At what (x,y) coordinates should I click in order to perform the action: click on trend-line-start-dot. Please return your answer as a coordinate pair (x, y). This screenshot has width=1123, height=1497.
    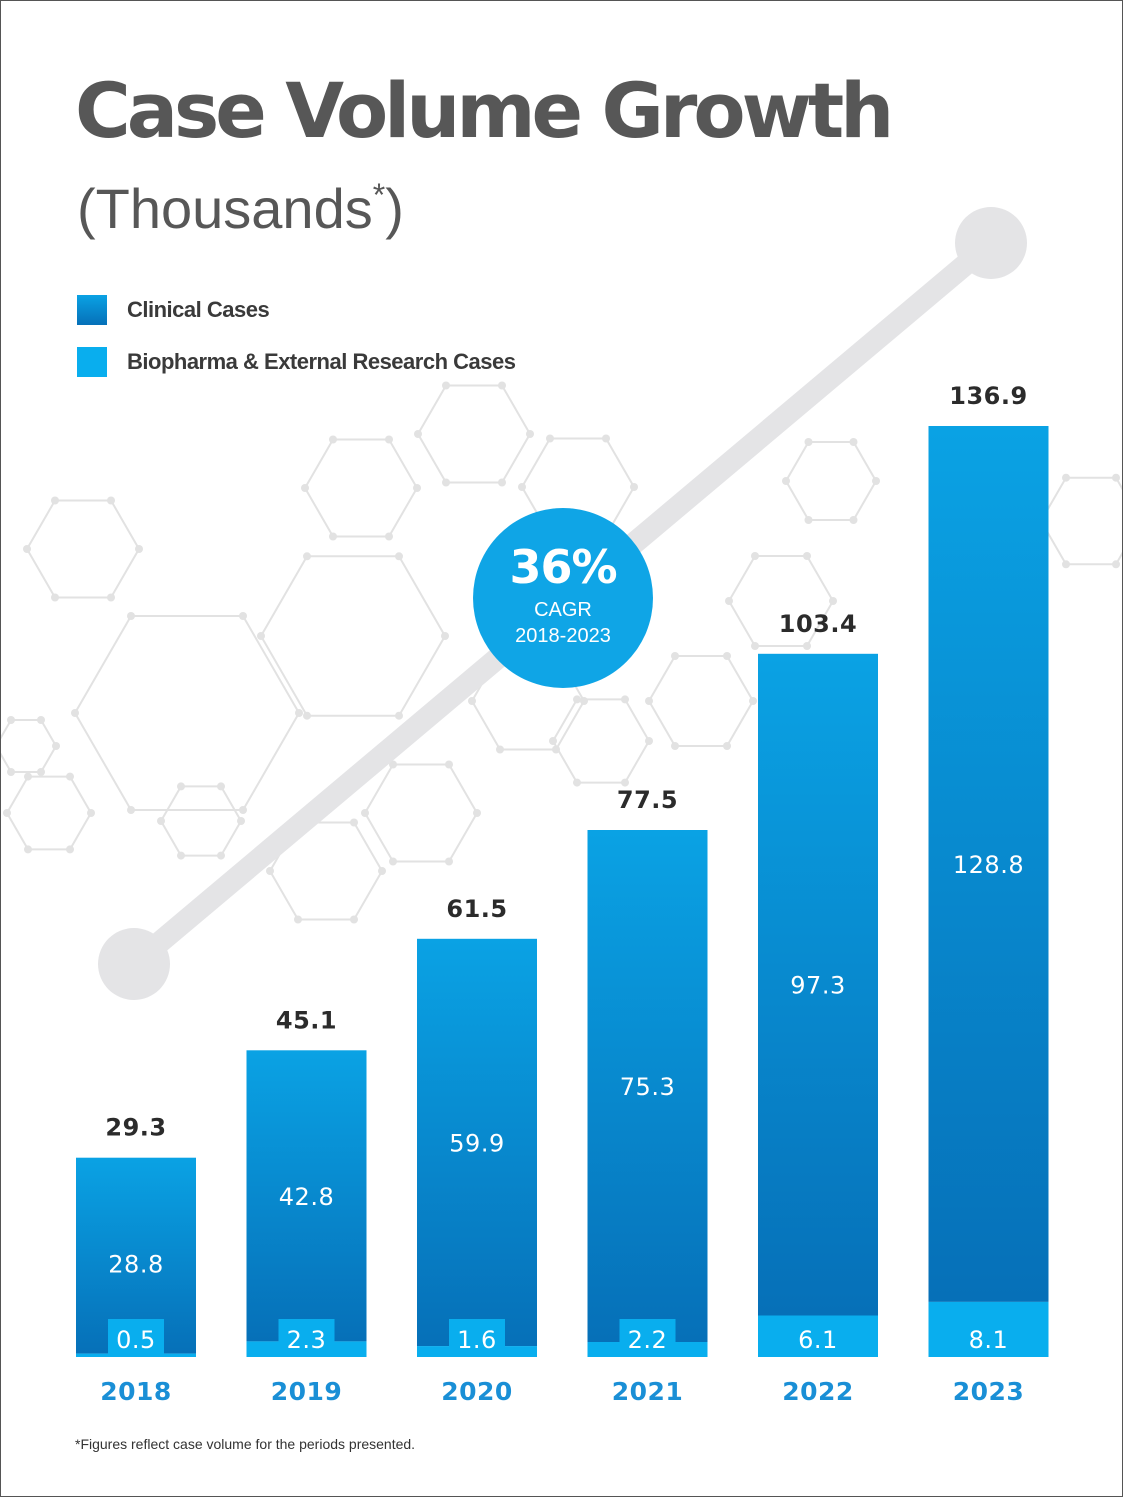
    Looking at the image, I should click on (134, 964).